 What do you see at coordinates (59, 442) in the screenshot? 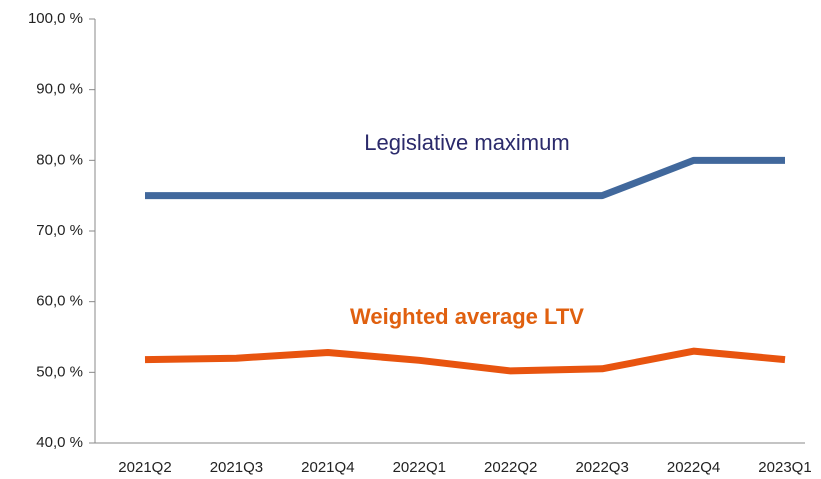
I see `y-tick-label: 40,0 %` at bounding box center [59, 442].